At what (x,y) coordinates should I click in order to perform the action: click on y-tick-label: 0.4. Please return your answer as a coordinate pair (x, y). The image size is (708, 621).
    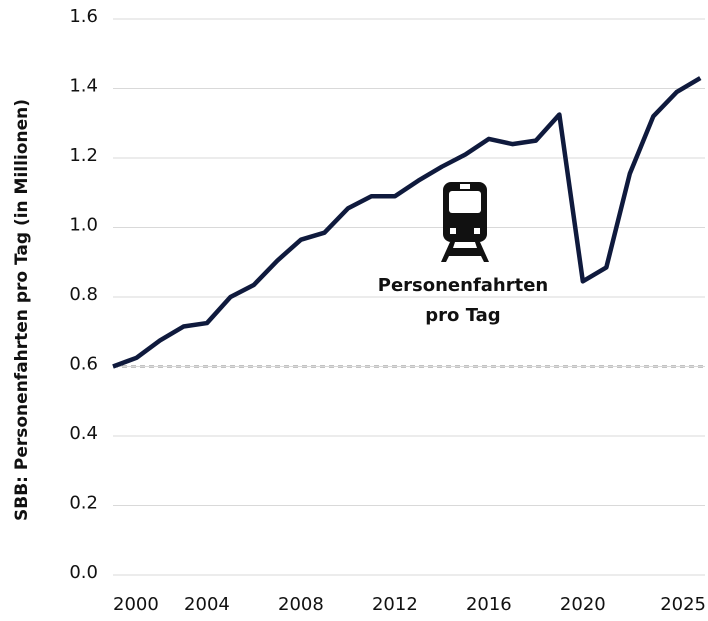
    Looking at the image, I should click on (83, 433).